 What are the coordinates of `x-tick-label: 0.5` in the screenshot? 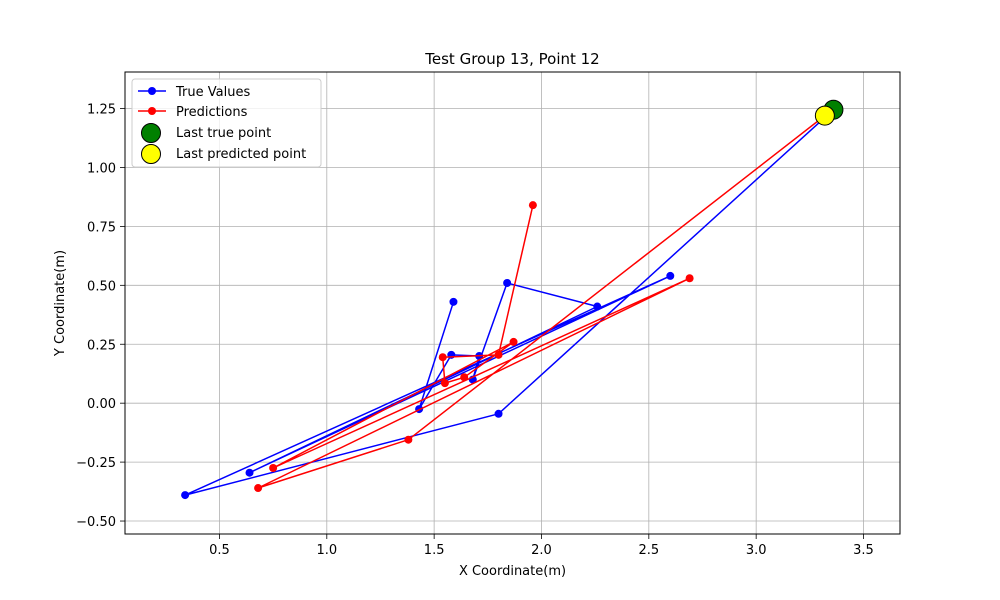 It's located at (219, 550).